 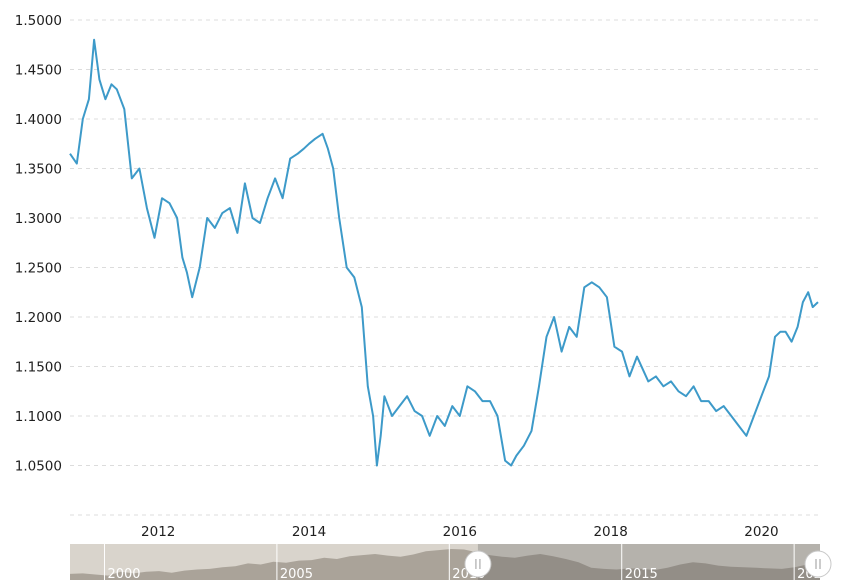 I want to click on navigator-year-label: 2015, so click(x=641, y=573).